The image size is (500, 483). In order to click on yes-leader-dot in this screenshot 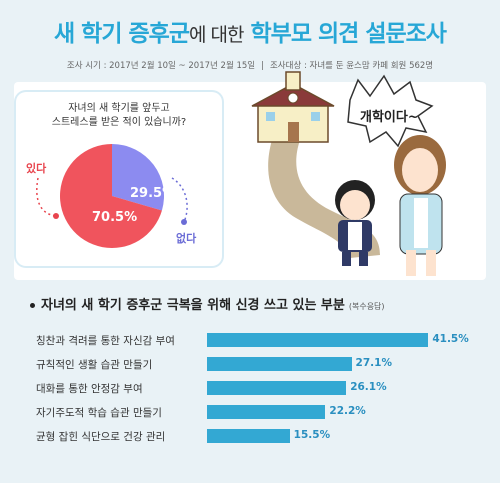, I will do `click(56, 216)`.